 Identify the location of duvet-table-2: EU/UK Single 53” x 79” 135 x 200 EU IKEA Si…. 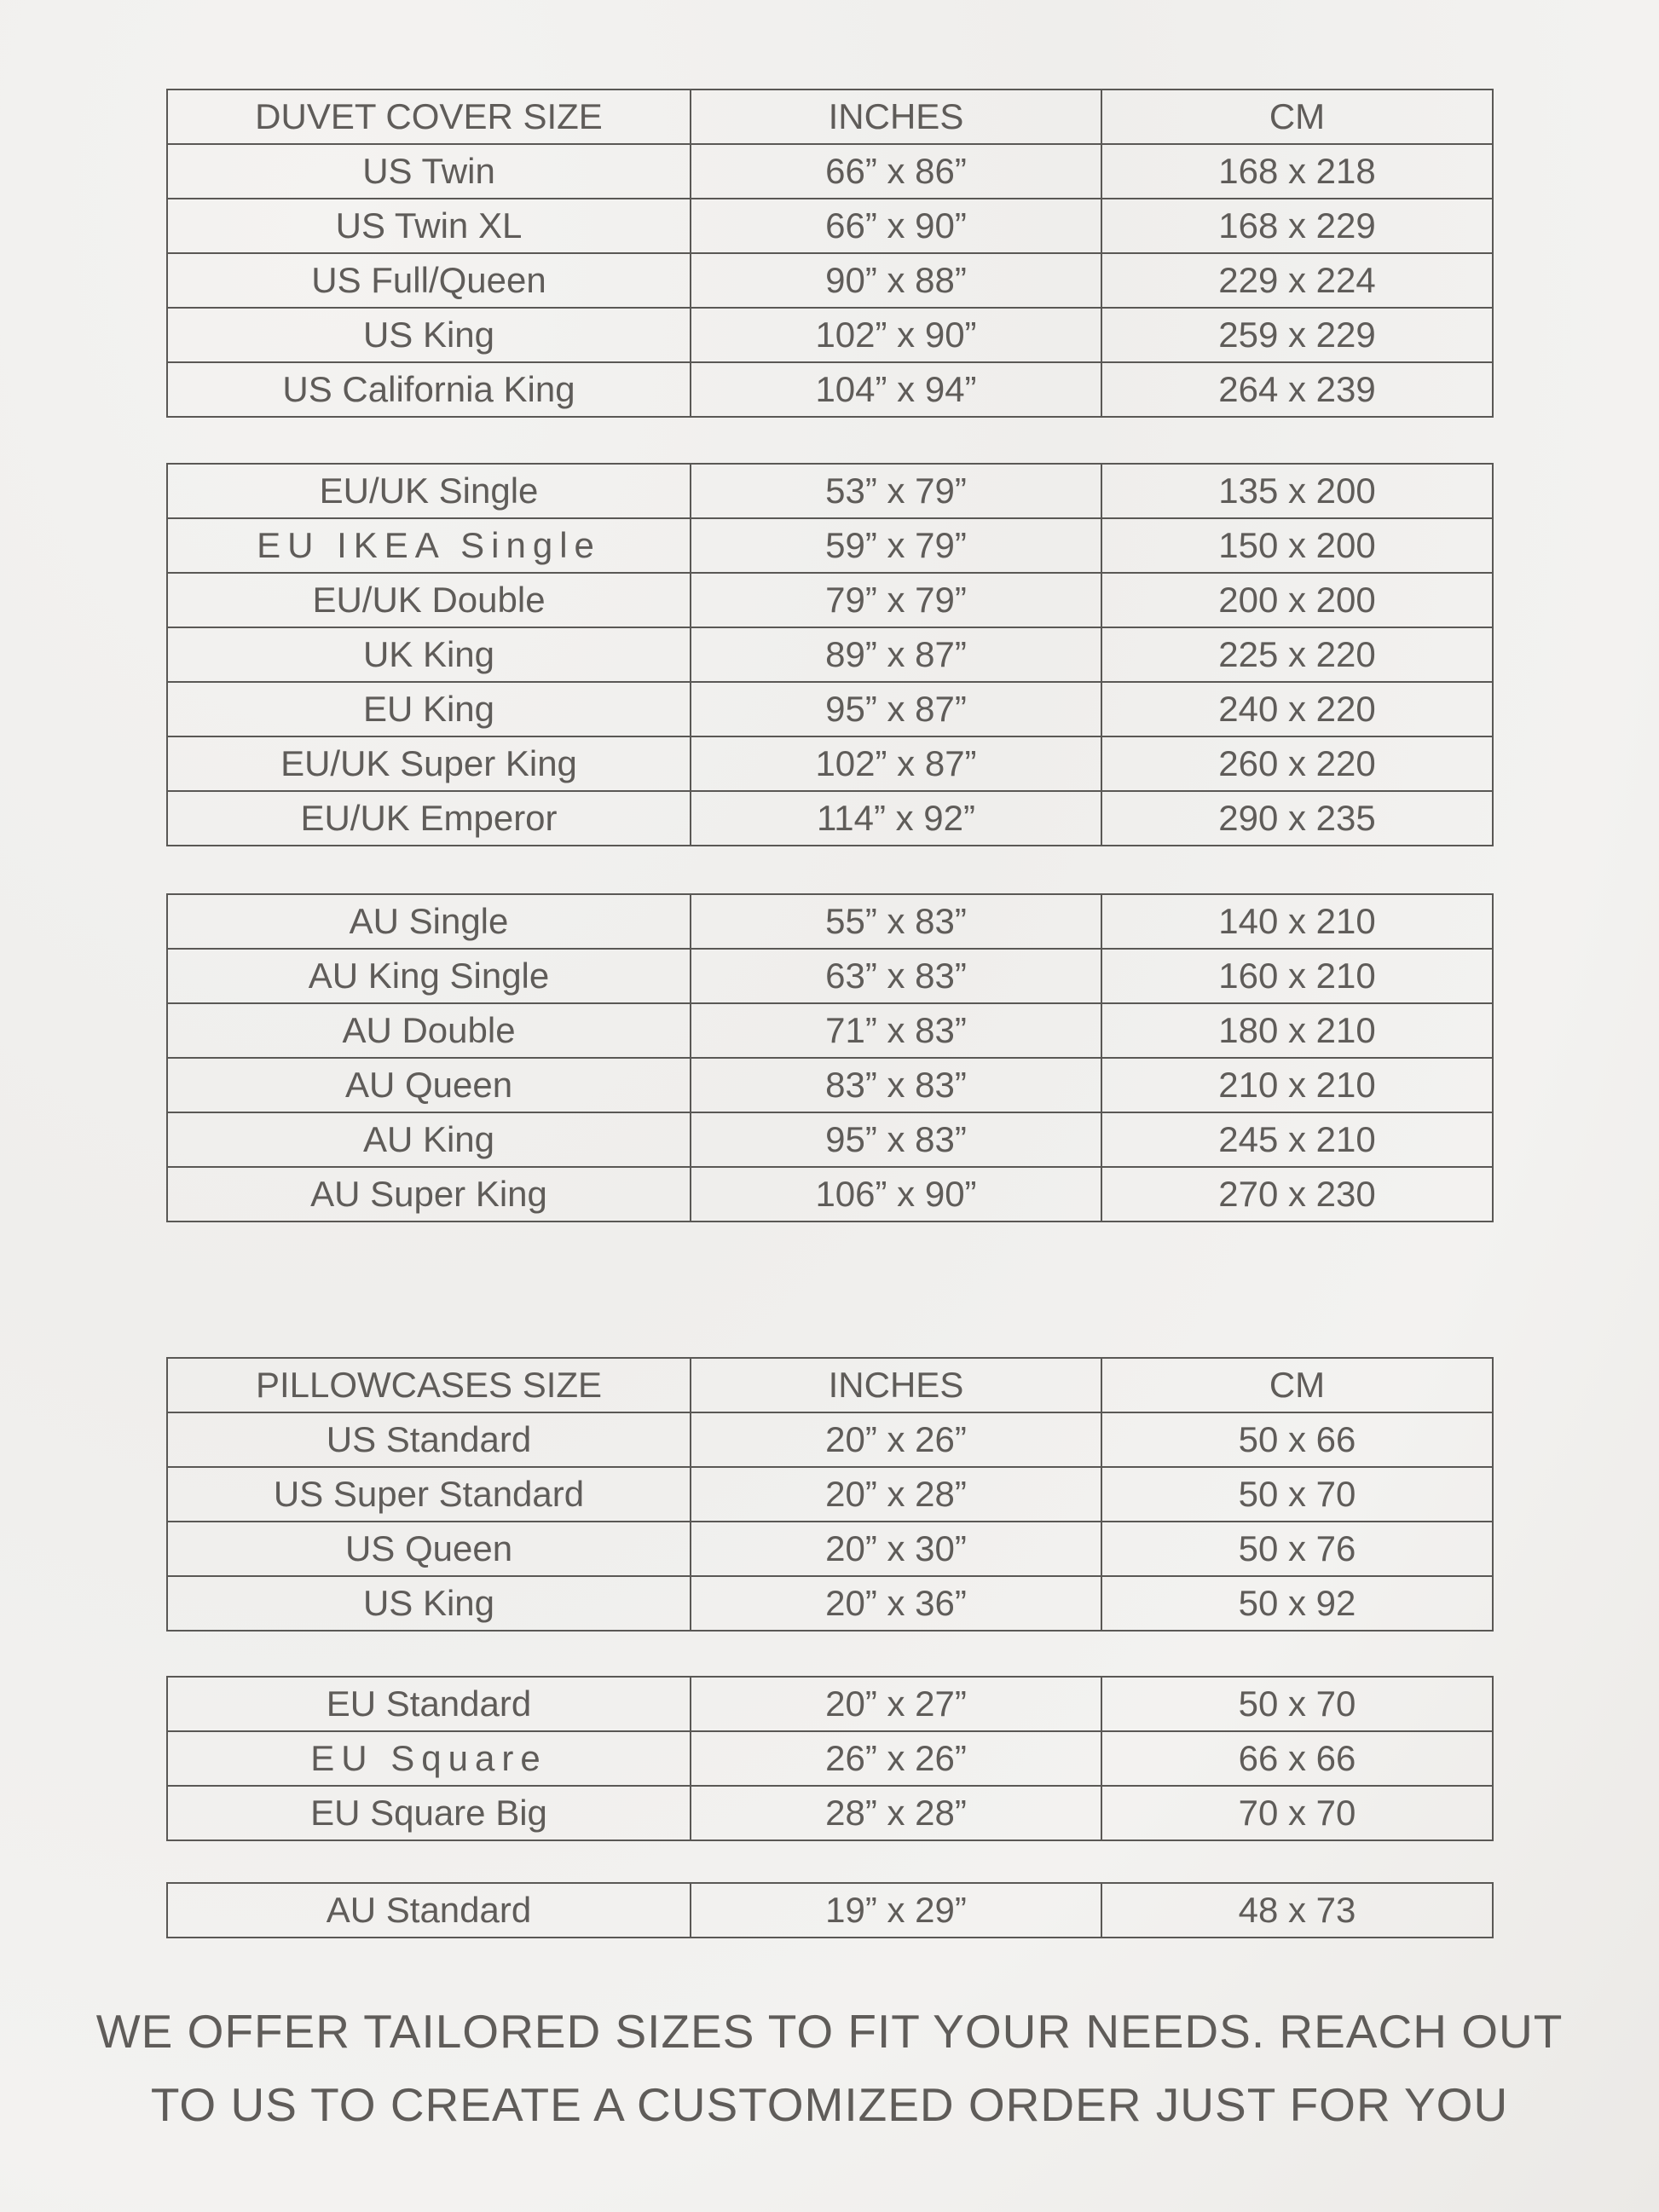
(830, 654).